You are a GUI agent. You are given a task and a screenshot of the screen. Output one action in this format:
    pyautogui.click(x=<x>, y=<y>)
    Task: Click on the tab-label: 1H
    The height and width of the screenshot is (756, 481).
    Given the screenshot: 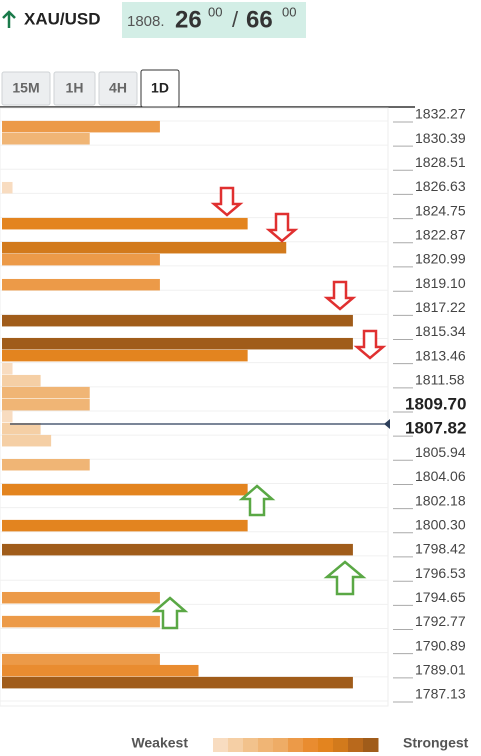 What is the action you would take?
    pyautogui.click(x=75, y=88)
    